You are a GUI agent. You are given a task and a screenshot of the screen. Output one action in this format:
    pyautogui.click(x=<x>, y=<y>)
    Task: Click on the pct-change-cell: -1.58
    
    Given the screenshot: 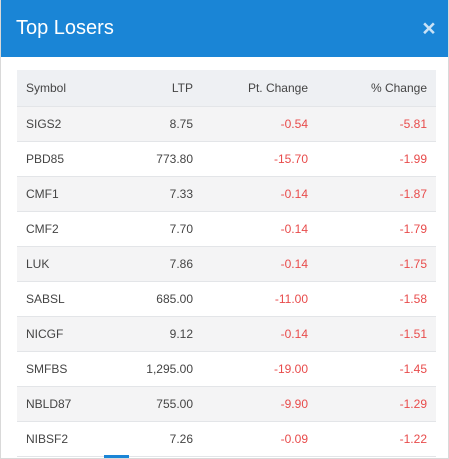 What is the action you would take?
    pyautogui.click(x=413, y=299)
    